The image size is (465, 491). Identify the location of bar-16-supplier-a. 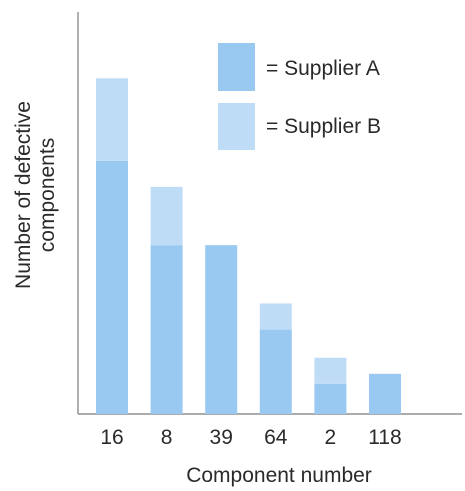
(112, 287).